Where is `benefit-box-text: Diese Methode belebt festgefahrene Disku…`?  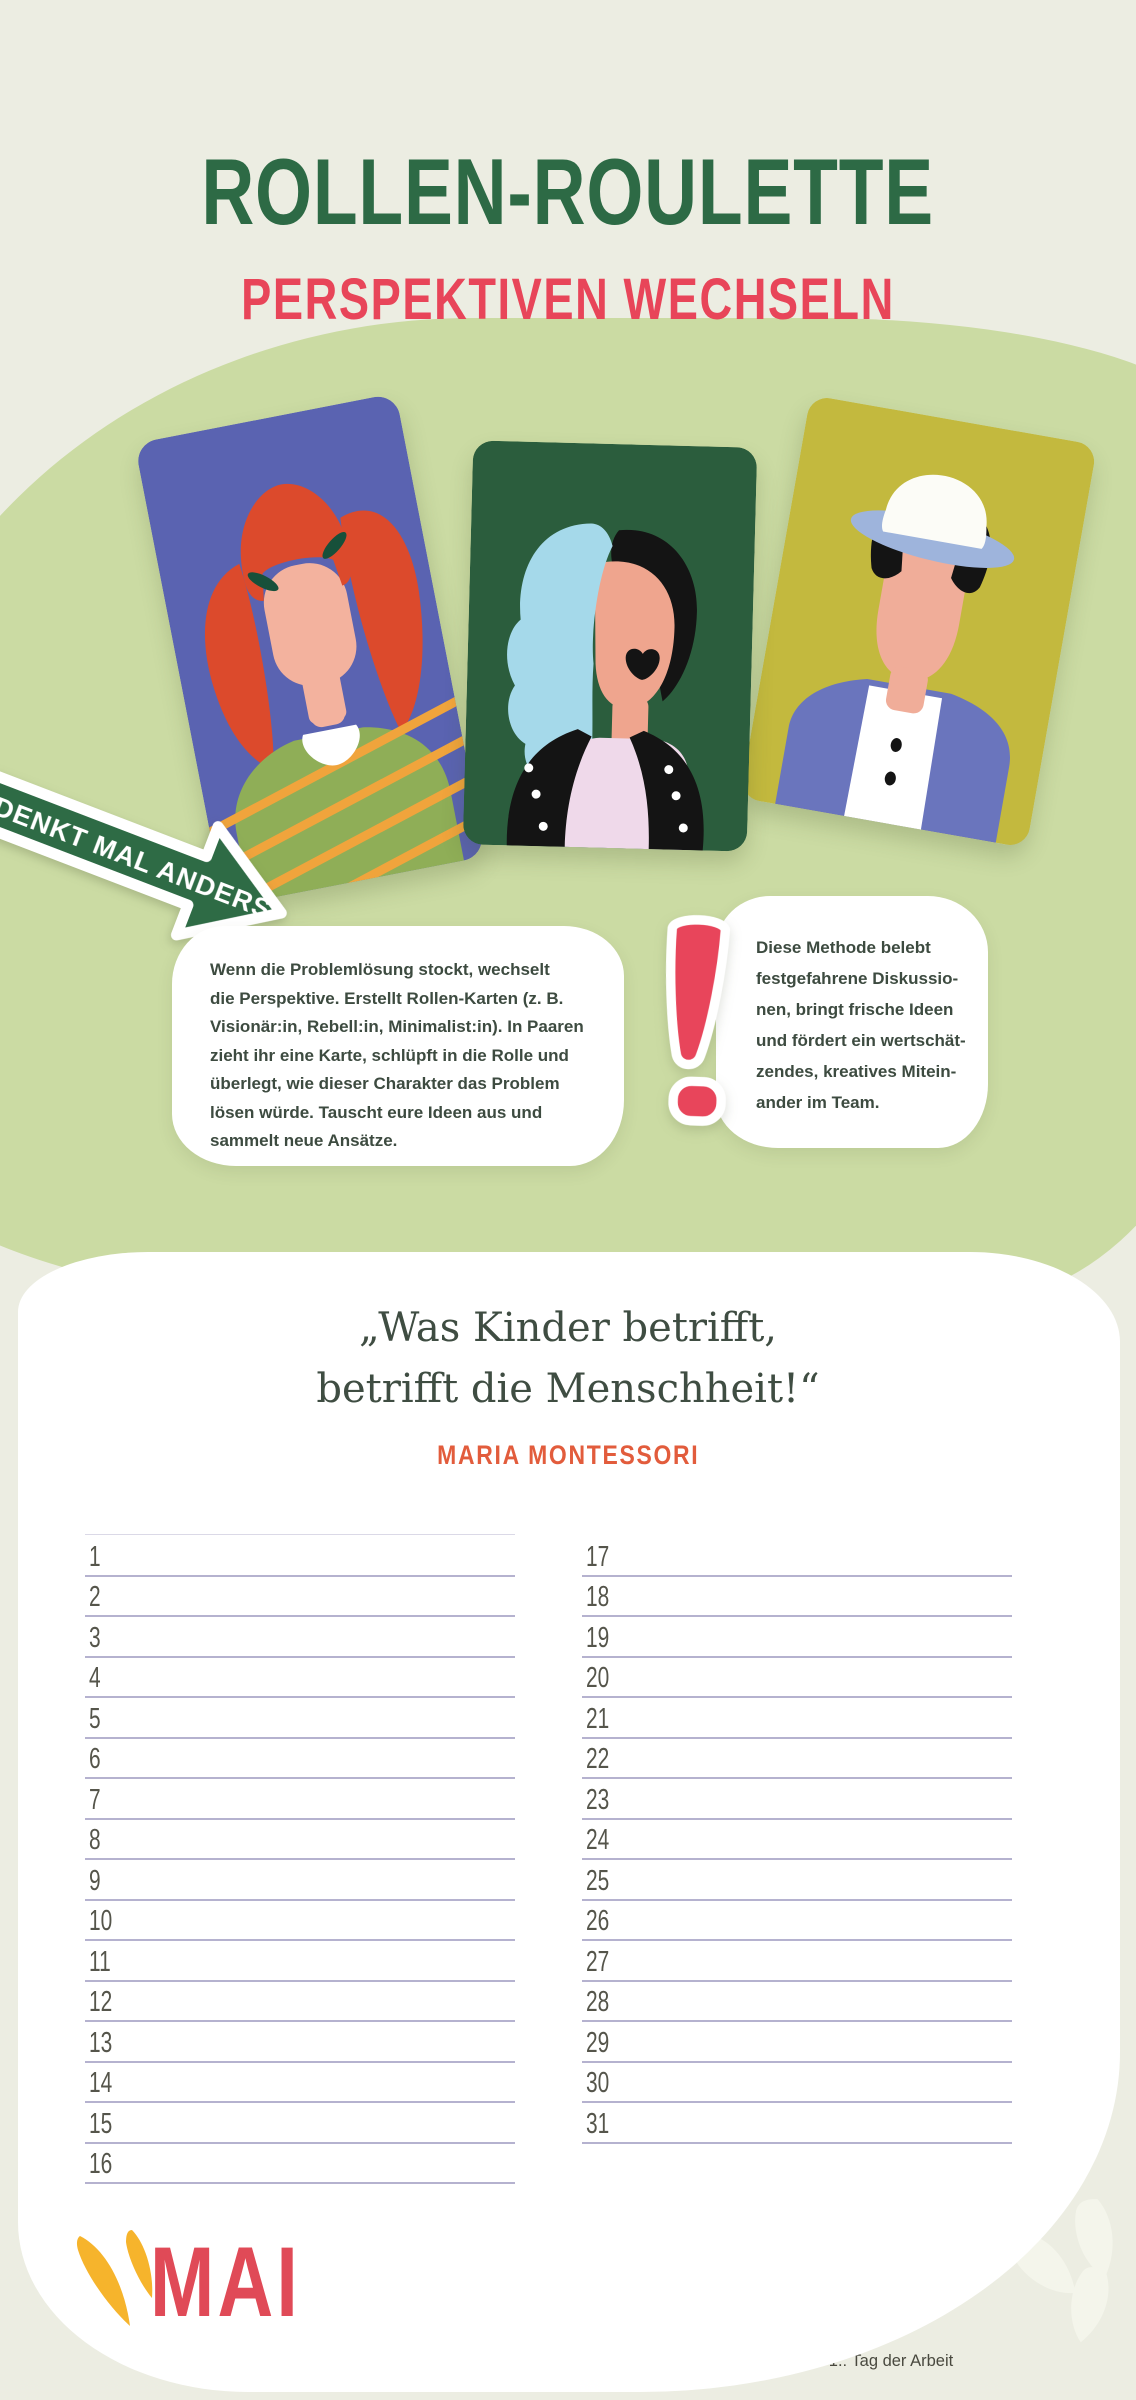 benefit-box-text: Diese Methode belebt festgefahrene Disku… is located at coordinates (861, 1025).